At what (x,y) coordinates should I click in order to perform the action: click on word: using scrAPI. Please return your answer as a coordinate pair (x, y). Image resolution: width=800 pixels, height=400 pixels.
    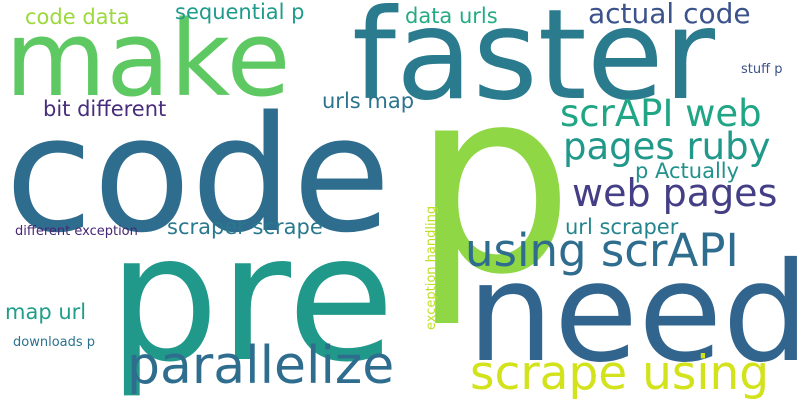
    Looking at the image, I should click on (602, 250).